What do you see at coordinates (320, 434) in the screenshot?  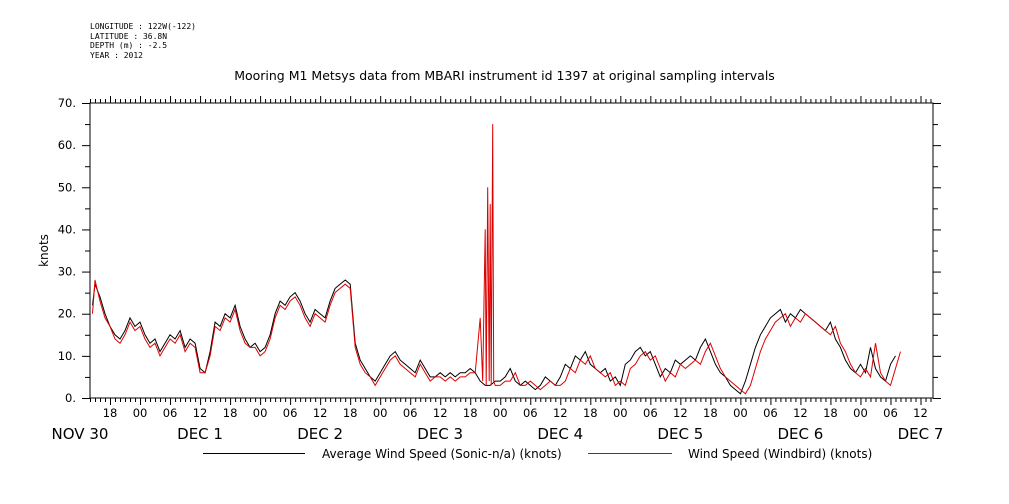 I see `x-day-label: DEC 2` at bounding box center [320, 434].